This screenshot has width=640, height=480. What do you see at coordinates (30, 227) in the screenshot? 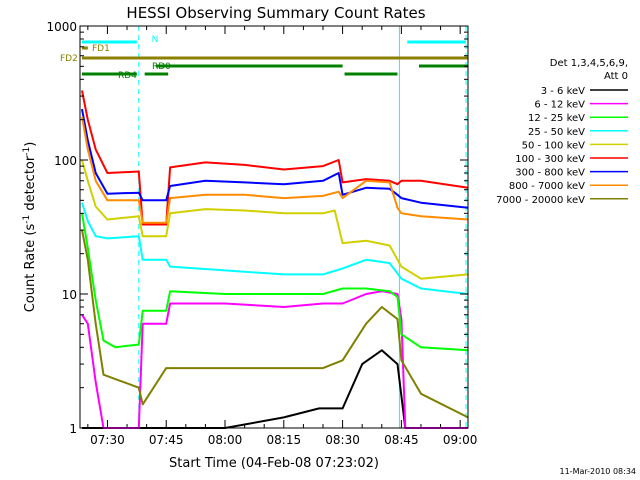
I see `y-axis-label: Count Rate (s-1 detector-1)` at bounding box center [30, 227].